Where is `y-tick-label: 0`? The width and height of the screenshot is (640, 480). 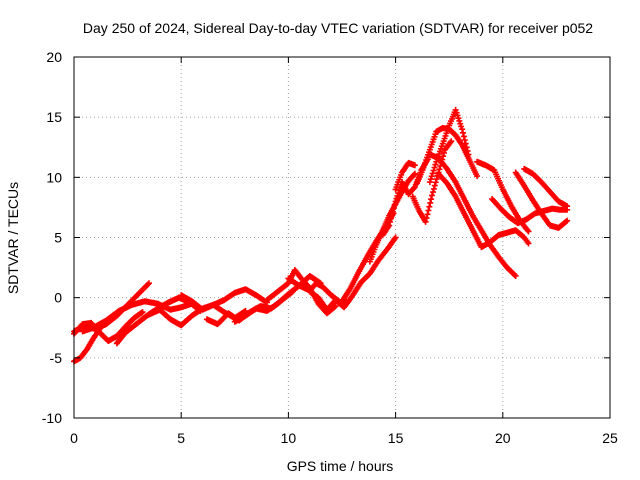 y-tick-label: 0 is located at coordinates (58, 298).